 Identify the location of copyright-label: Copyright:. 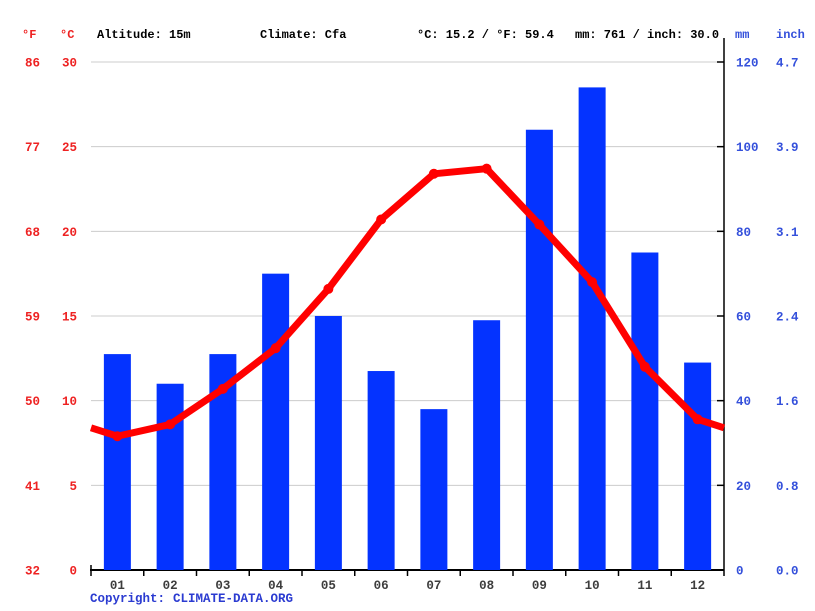
(128, 599).